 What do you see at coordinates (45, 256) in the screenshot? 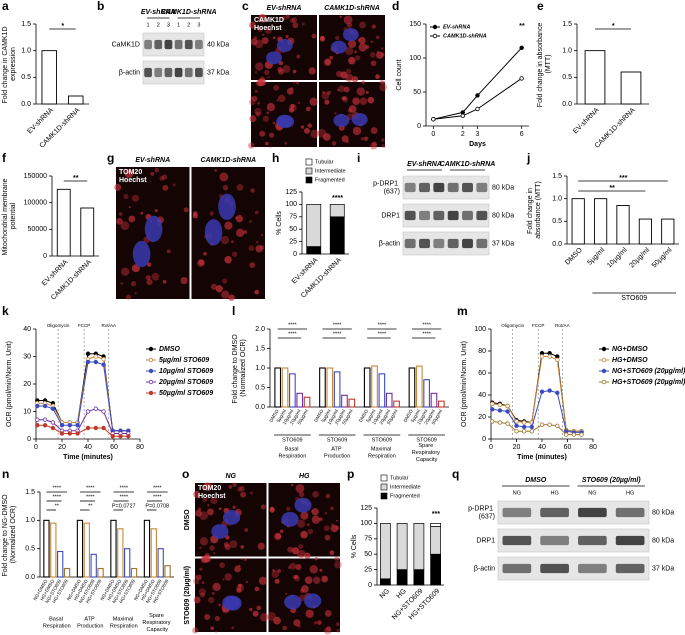
I see `y-tick-label: 0` at bounding box center [45, 256].